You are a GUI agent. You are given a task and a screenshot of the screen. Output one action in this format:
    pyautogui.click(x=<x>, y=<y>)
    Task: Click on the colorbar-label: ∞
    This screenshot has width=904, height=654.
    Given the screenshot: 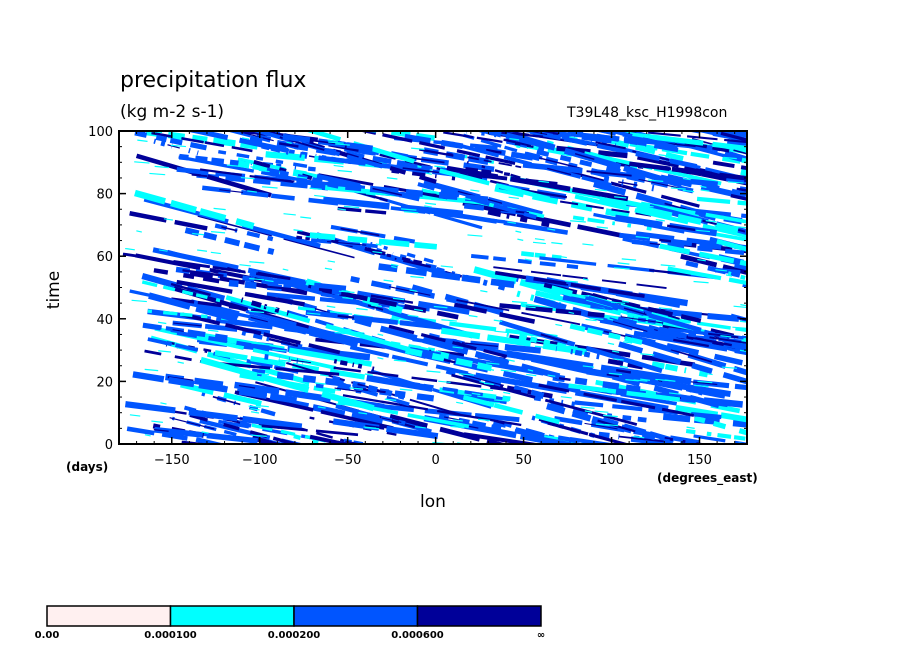 What is the action you would take?
    pyautogui.click(x=541, y=635)
    